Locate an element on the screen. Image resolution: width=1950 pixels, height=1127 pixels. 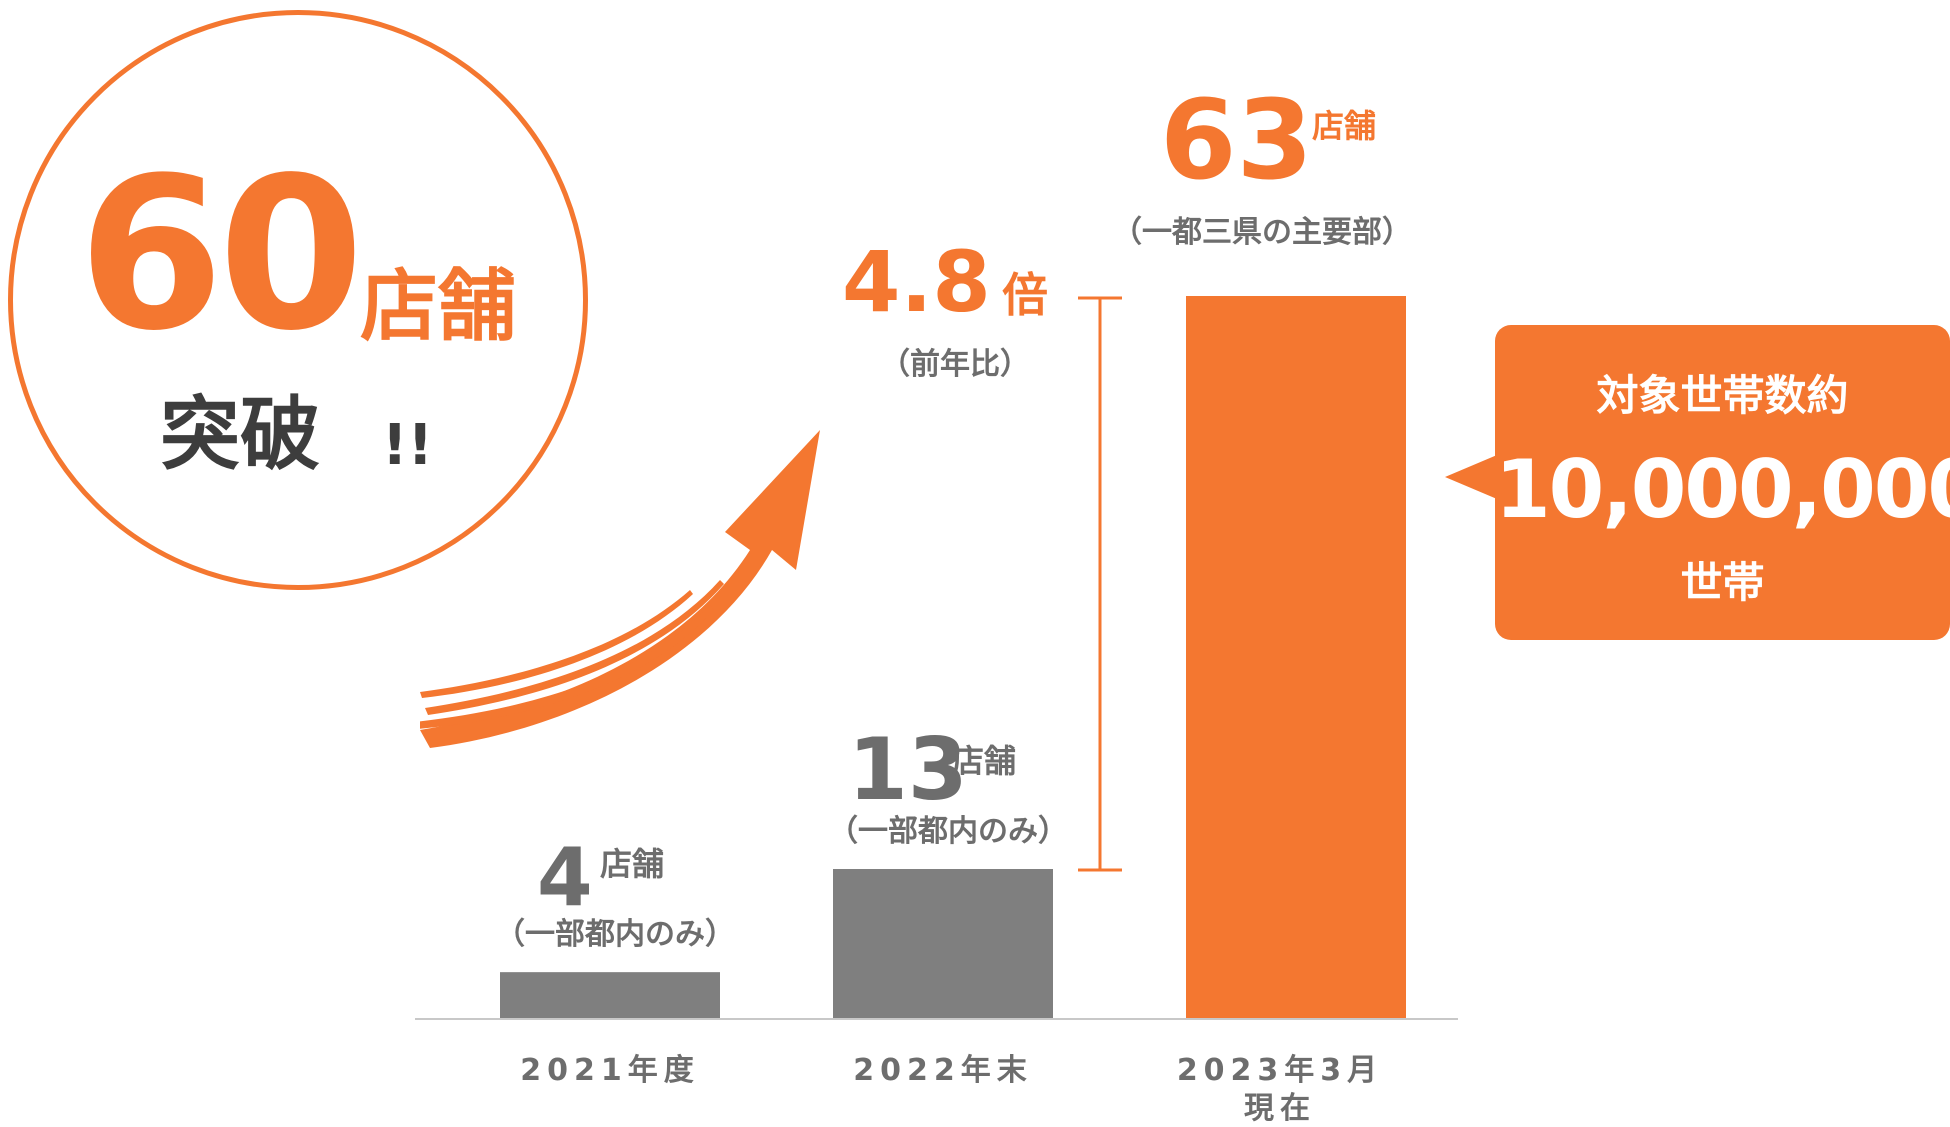
callout-line1: 対象世帯数約 is located at coordinates (1722, 395).